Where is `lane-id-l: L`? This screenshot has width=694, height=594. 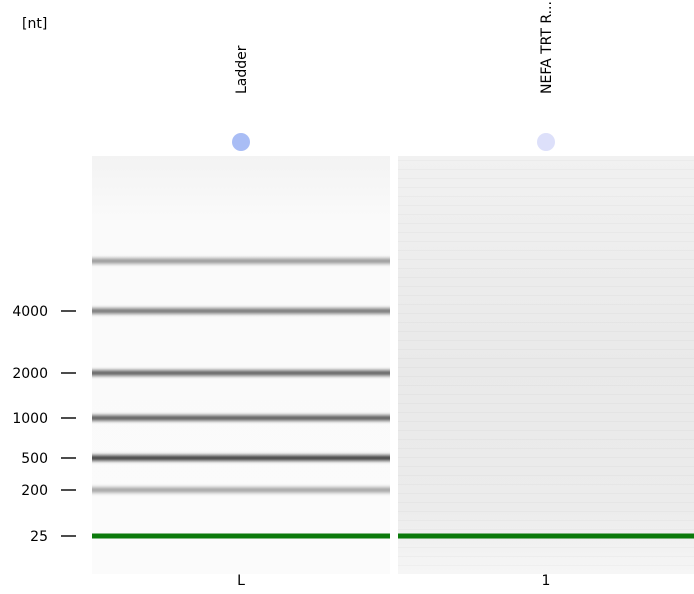 lane-id-l: L is located at coordinates (241, 581).